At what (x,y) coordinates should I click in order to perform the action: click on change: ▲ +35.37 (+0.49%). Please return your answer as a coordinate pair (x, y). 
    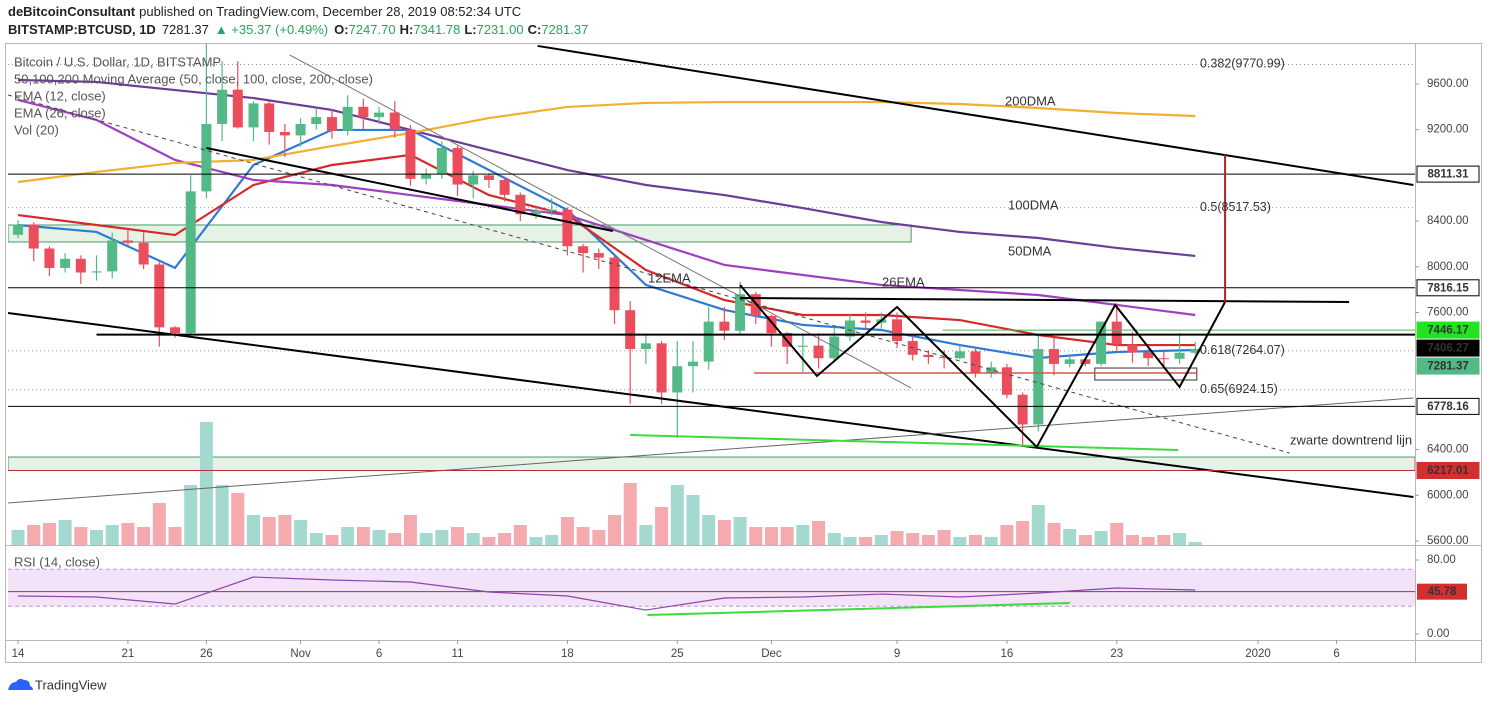
    Looking at the image, I should click on (271, 29).